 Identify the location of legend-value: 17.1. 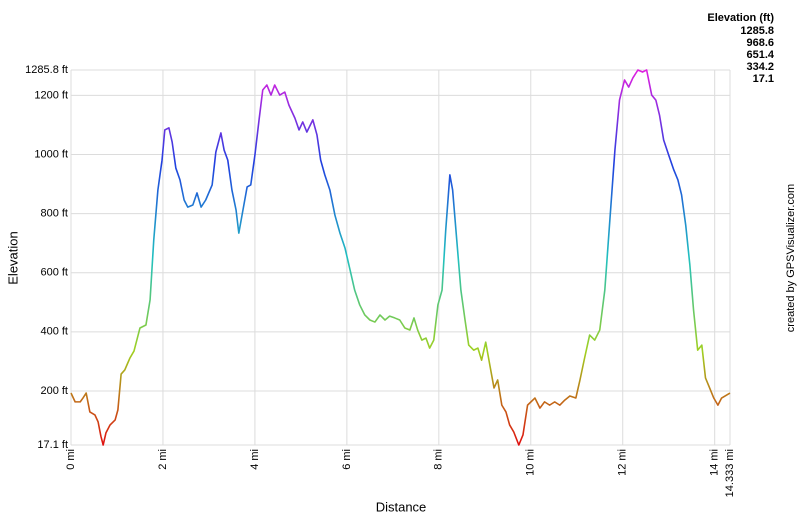
(763, 79).